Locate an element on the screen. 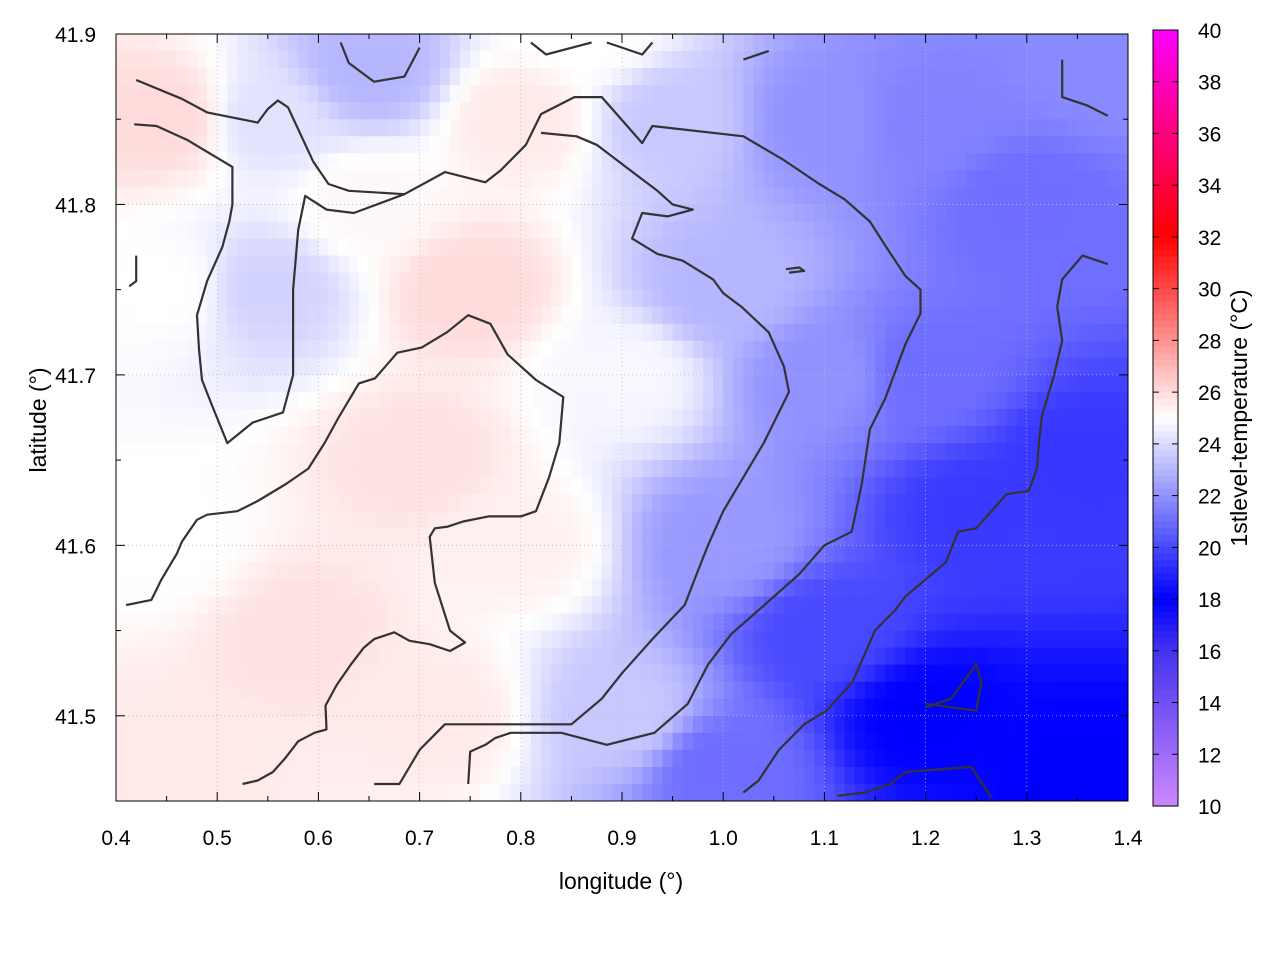 Image resolution: width=1280 pixels, height=960 pixels. x-axis-label: longitude (°) is located at coordinates (621, 881).